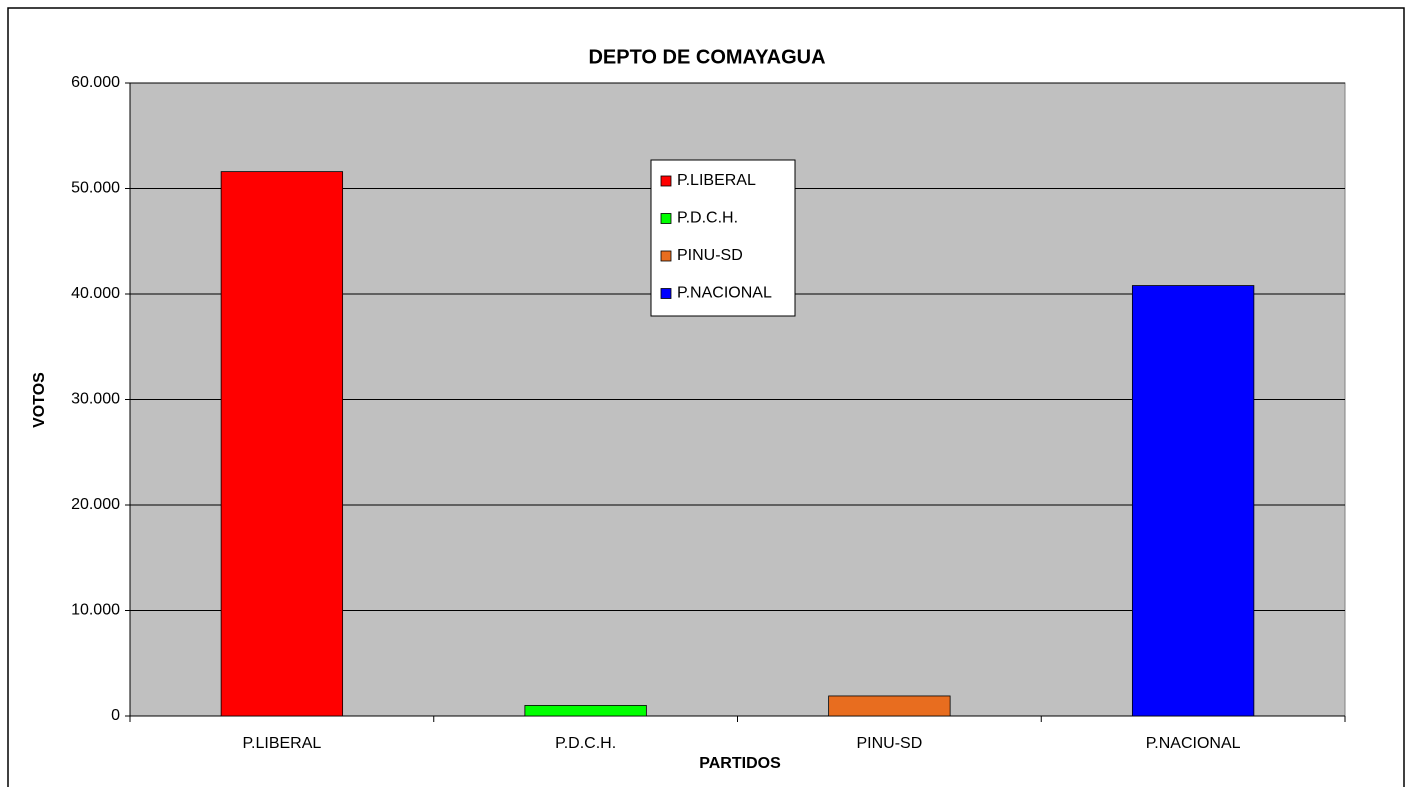 This screenshot has width=1411, height=787. What do you see at coordinates (585, 743) in the screenshot?
I see `x-tick-label: P.D.C.H.` at bounding box center [585, 743].